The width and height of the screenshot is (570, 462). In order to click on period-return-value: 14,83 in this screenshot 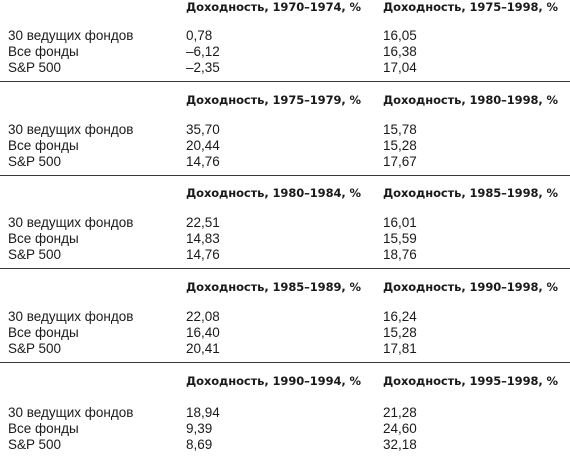, I will do `click(203, 238)`.